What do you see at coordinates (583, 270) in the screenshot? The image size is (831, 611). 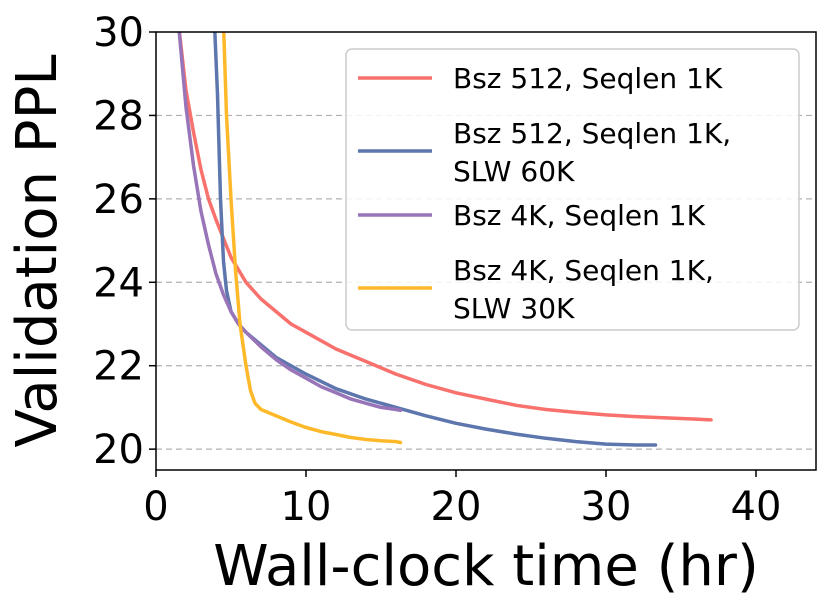 I see `legend-label-4: Bsz 4K, Seqlen 1K,` at bounding box center [583, 270].